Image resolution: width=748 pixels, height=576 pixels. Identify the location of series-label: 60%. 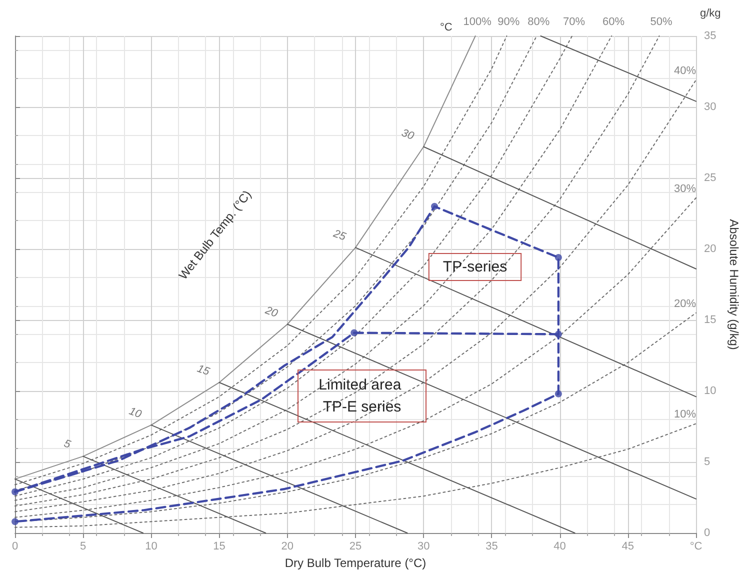
(613, 22).